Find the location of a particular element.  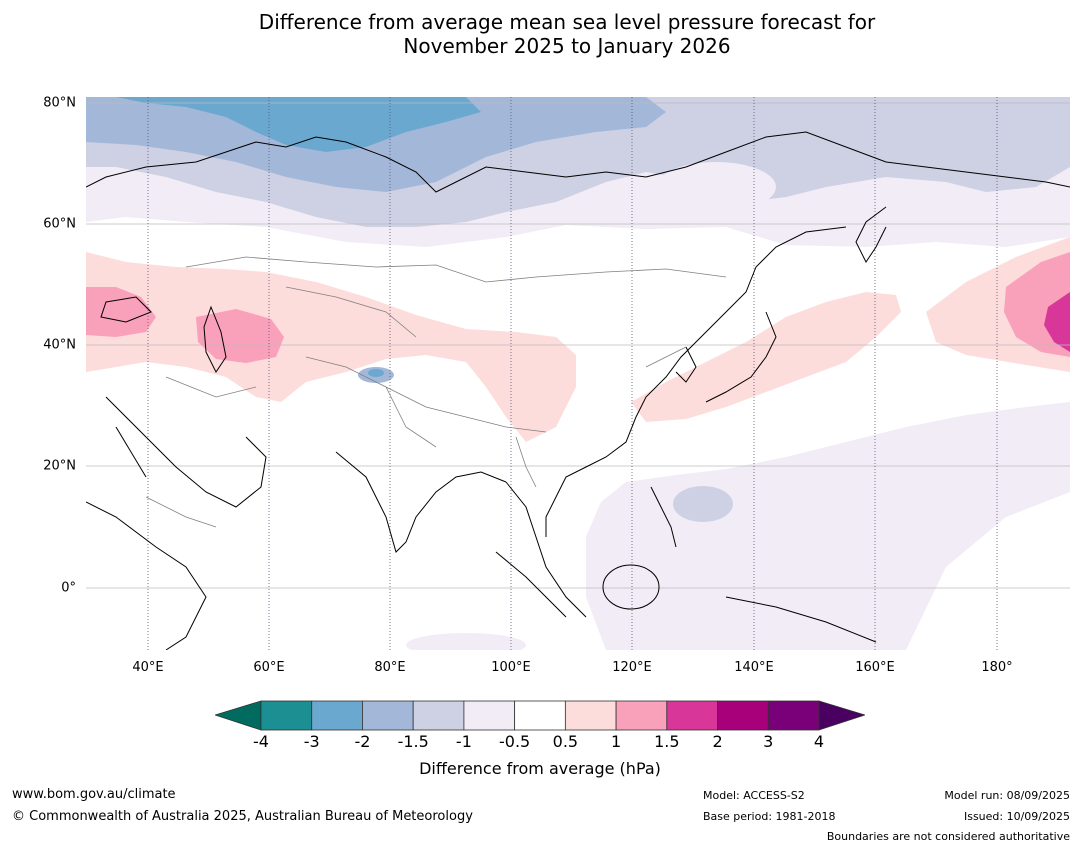

lat-label-20n: 20°N is located at coordinates (59, 466).